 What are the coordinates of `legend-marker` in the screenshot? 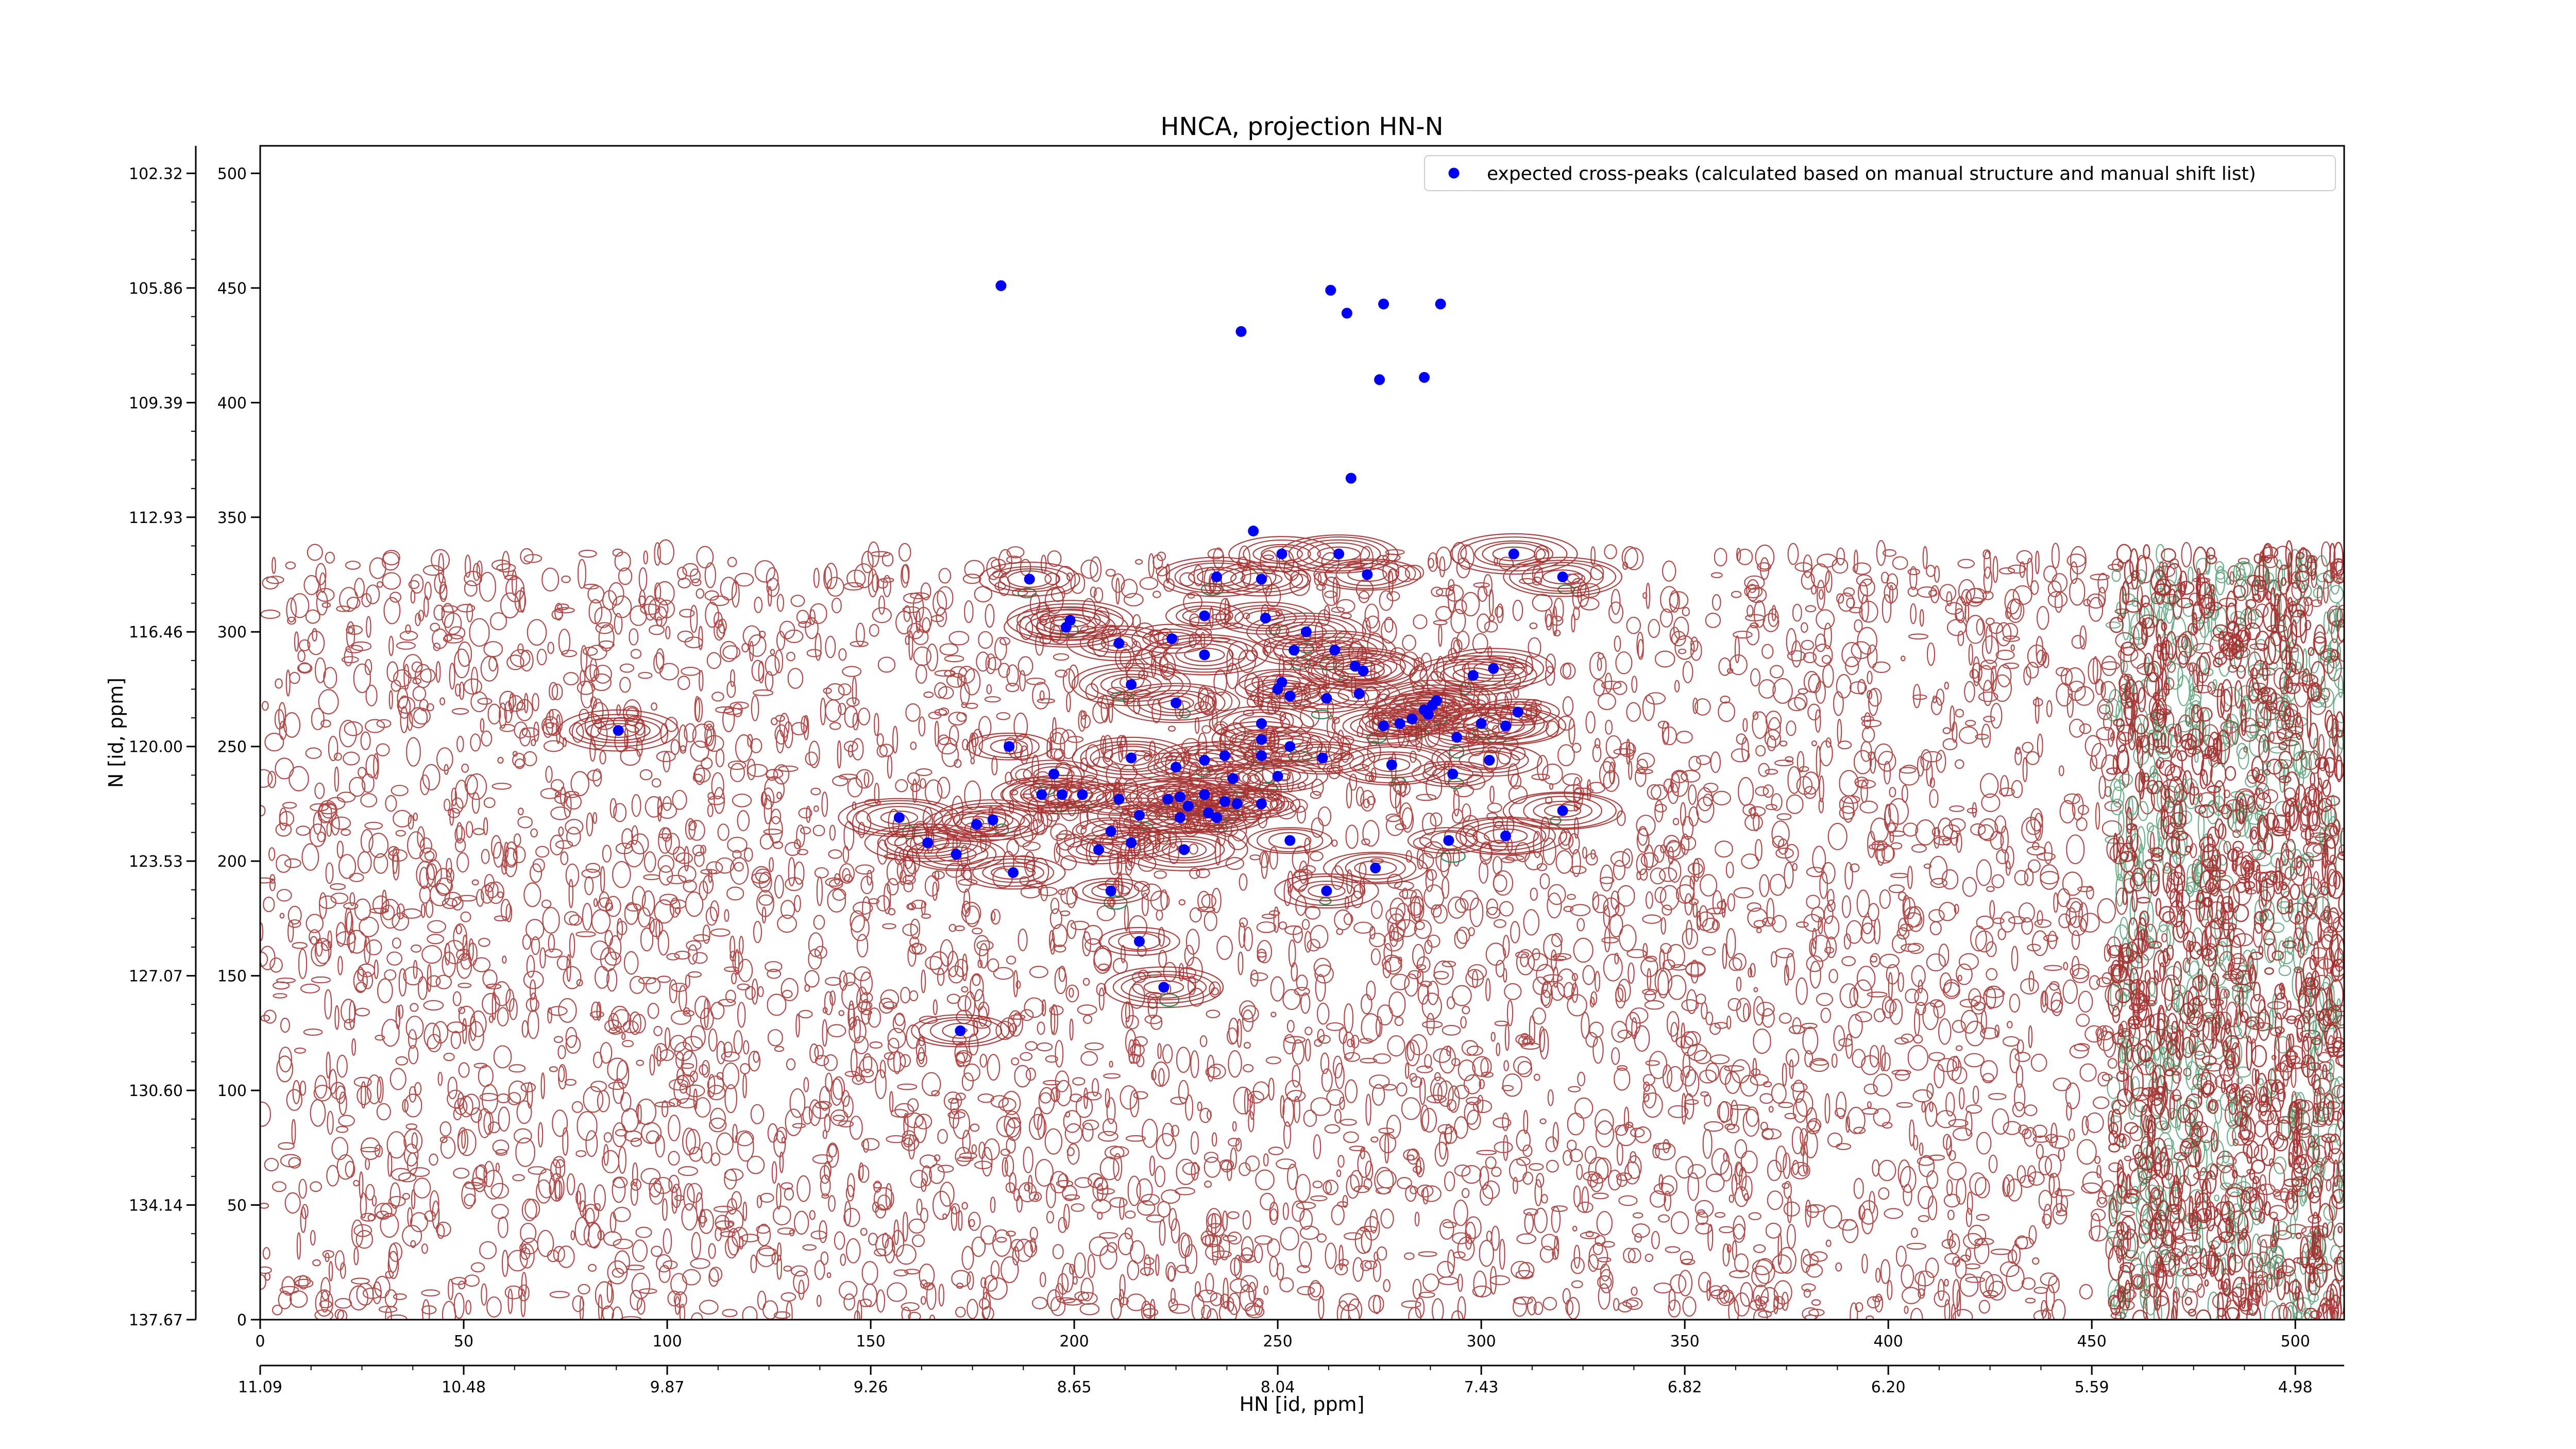 It's located at (1454, 173).